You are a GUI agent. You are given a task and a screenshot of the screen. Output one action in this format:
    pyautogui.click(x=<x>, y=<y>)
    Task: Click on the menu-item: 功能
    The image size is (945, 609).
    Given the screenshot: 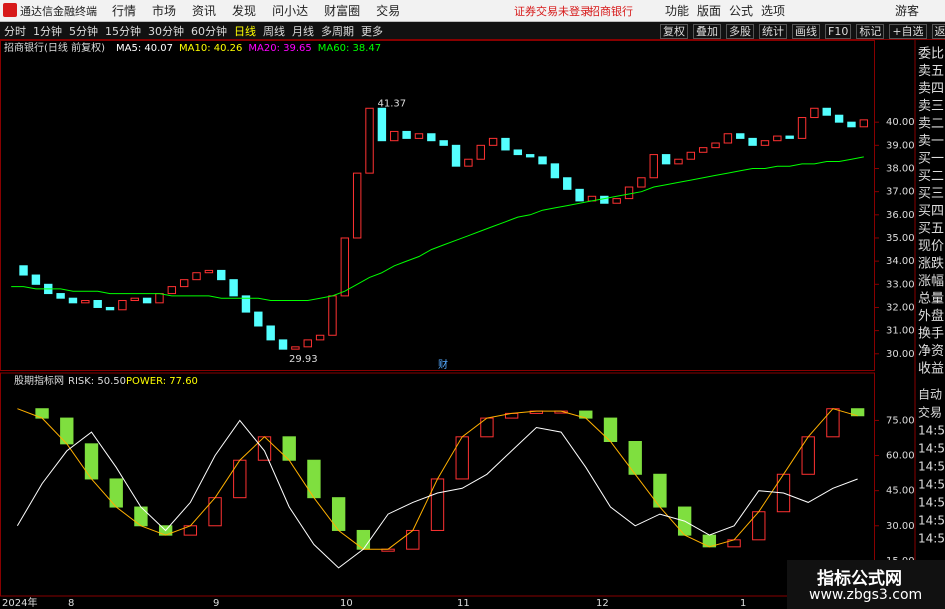 What is the action you would take?
    pyautogui.click(x=677, y=11)
    